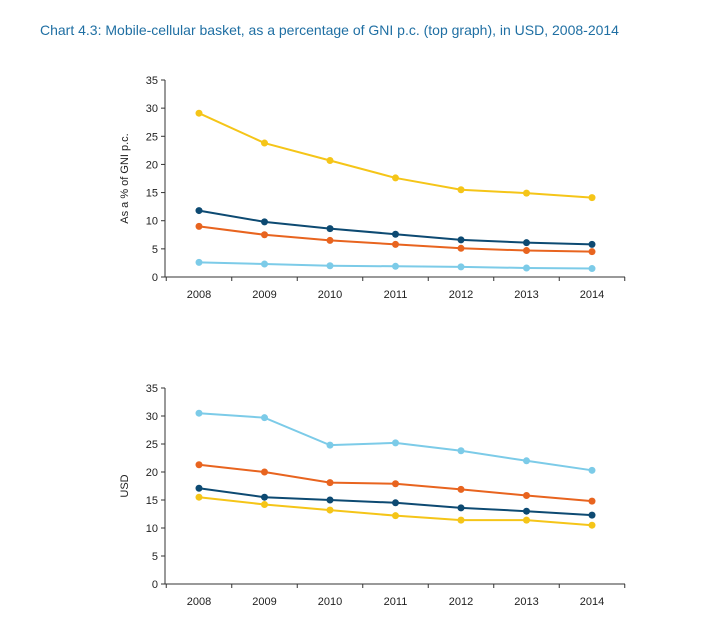  I want to click on y-axis-label: USD, so click(125, 485).